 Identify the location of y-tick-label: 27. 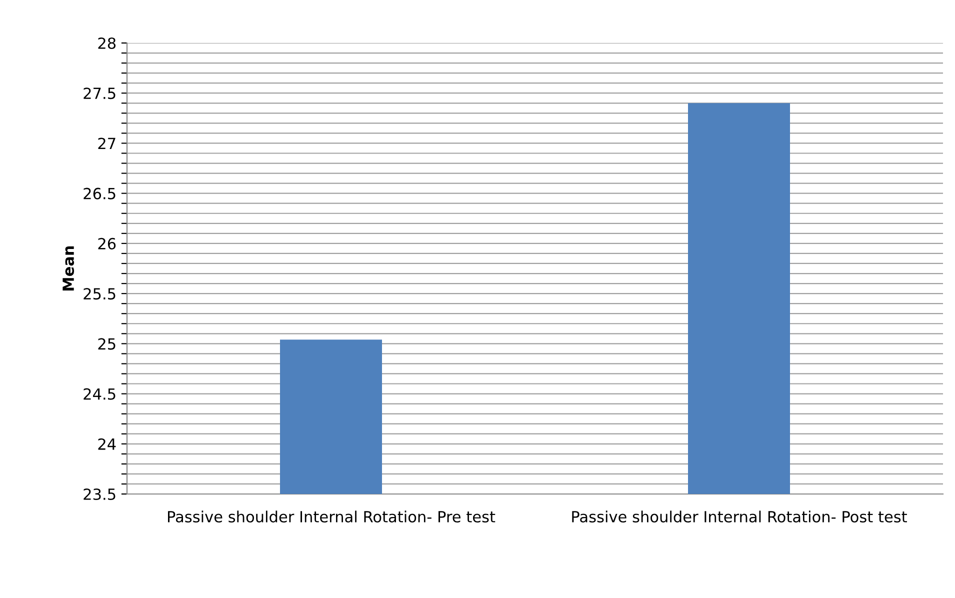
(107, 144).